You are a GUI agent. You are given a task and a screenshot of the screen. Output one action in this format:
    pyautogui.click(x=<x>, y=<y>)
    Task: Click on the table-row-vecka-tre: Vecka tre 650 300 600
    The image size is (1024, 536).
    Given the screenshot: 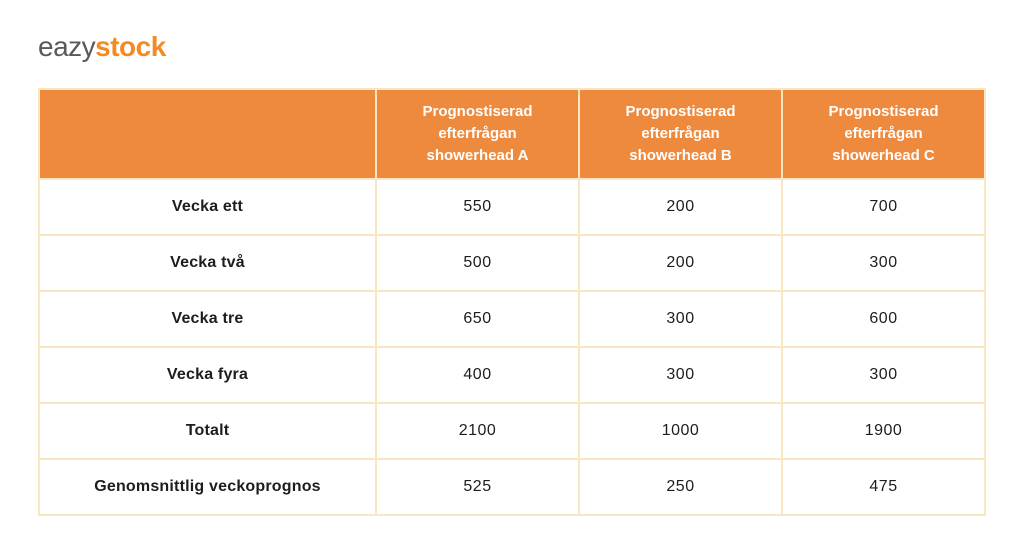 What is the action you would take?
    pyautogui.click(x=512, y=319)
    